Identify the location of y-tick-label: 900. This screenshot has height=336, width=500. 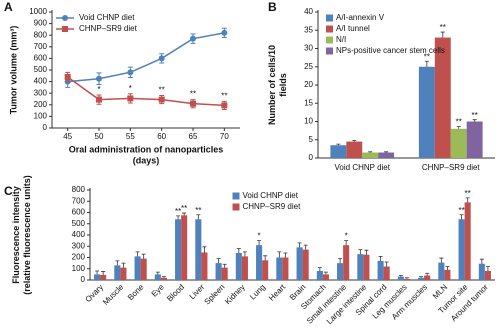
(41, 23).